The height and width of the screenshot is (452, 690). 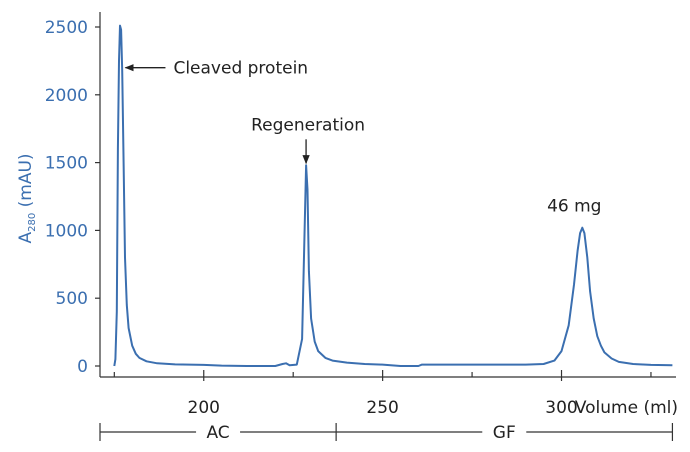 I want to click on y-tick-label: 500, so click(x=72, y=299).